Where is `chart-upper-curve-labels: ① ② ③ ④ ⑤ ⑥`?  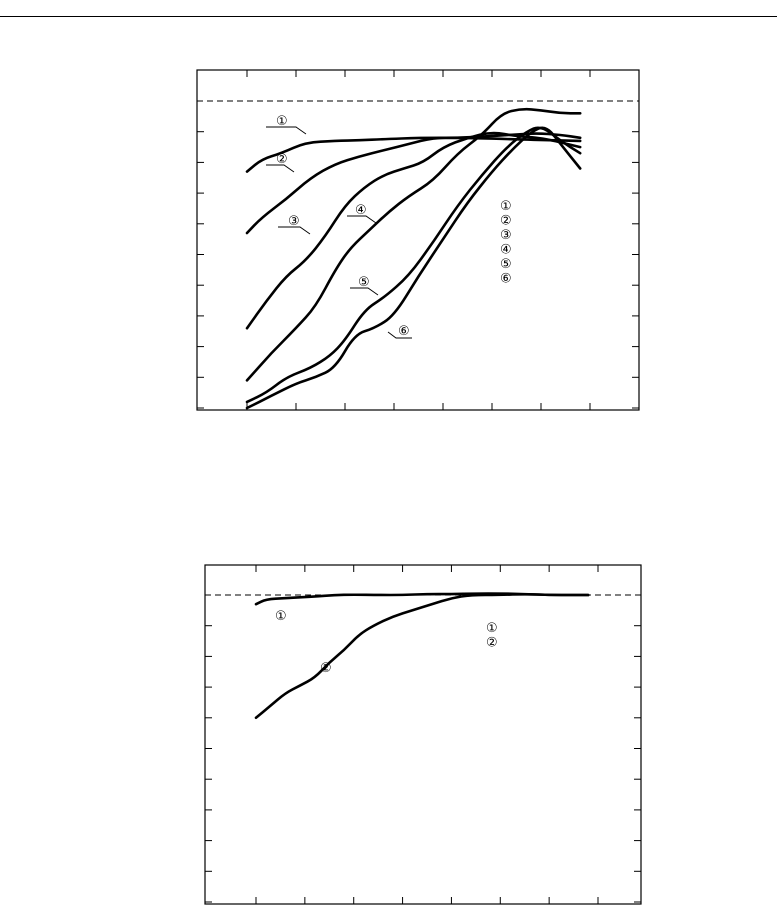 chart-upper-curve-labels: ① ② ③ ④ ⑤ ⑥ is located at coordinates (339, 226).